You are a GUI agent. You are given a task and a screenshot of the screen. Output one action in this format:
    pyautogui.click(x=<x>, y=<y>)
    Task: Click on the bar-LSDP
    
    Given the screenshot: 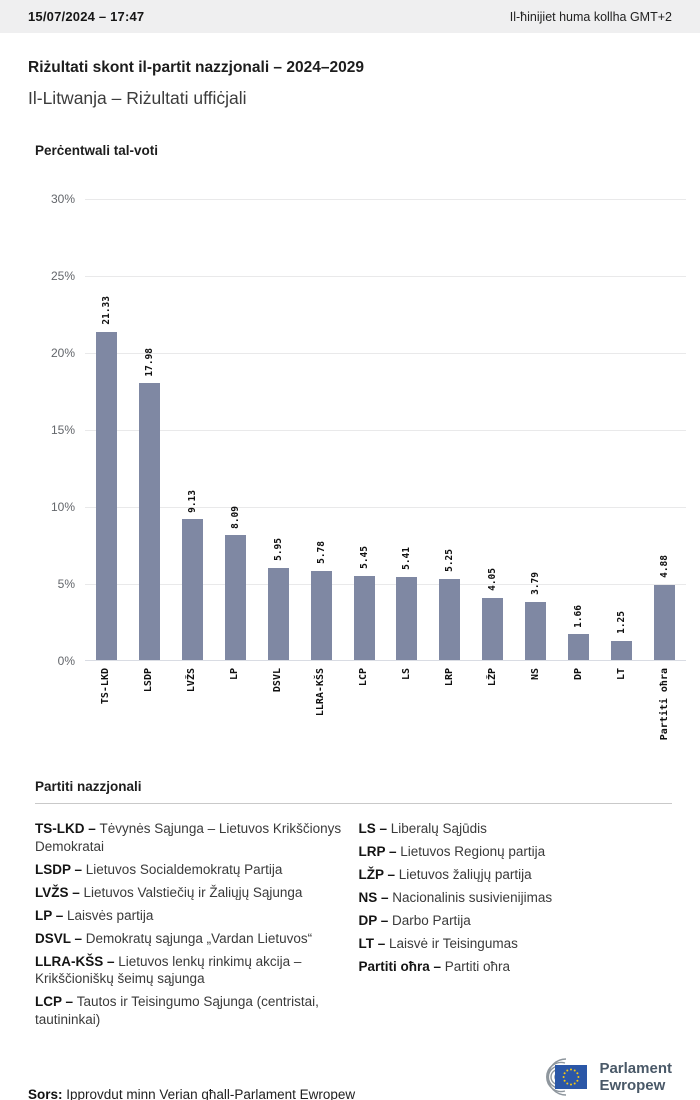 What is the action you would take?
    pyautogui.click(x=149, y=521)
    